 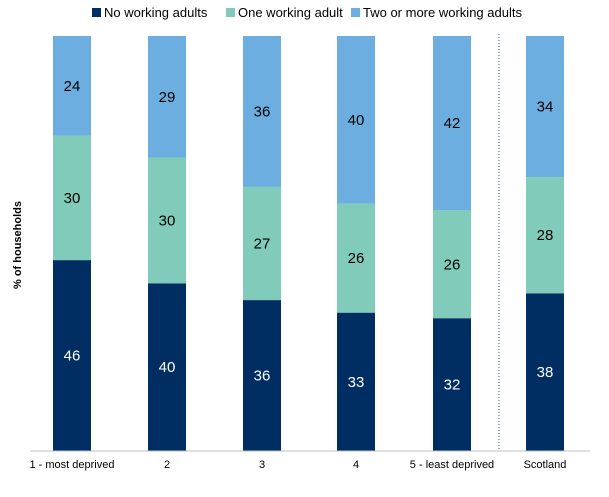 What do you see at coordinates (262, 465) in the screenshot?
I see `x-tick-label-2: 3` at bounding box center [262, 465].